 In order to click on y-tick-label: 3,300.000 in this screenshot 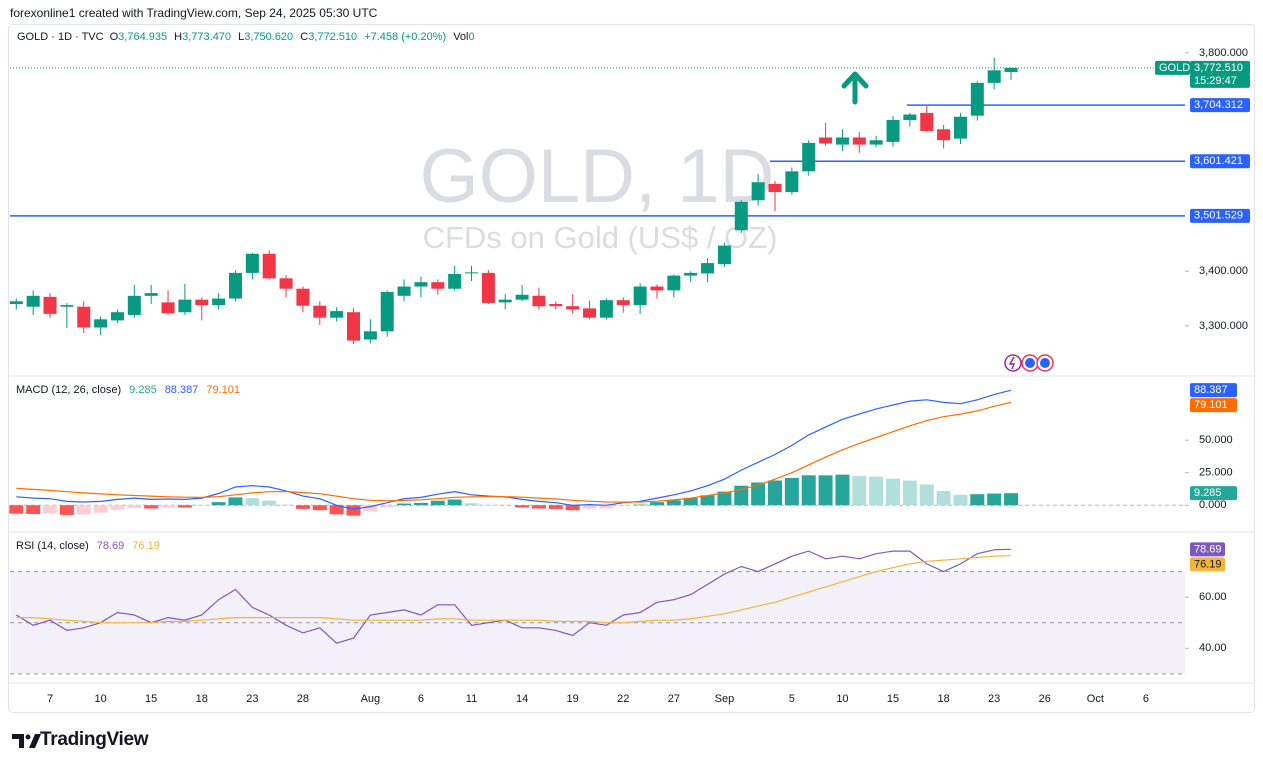, I will do `click(1223, 326)`.